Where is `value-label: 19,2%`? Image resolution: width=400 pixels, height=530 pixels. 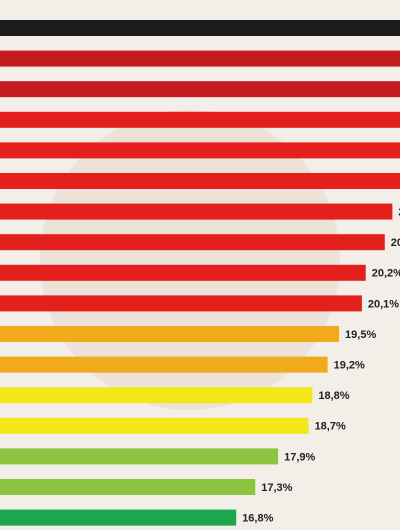 value-label: 19,2% is located at coordinates (349, 366).